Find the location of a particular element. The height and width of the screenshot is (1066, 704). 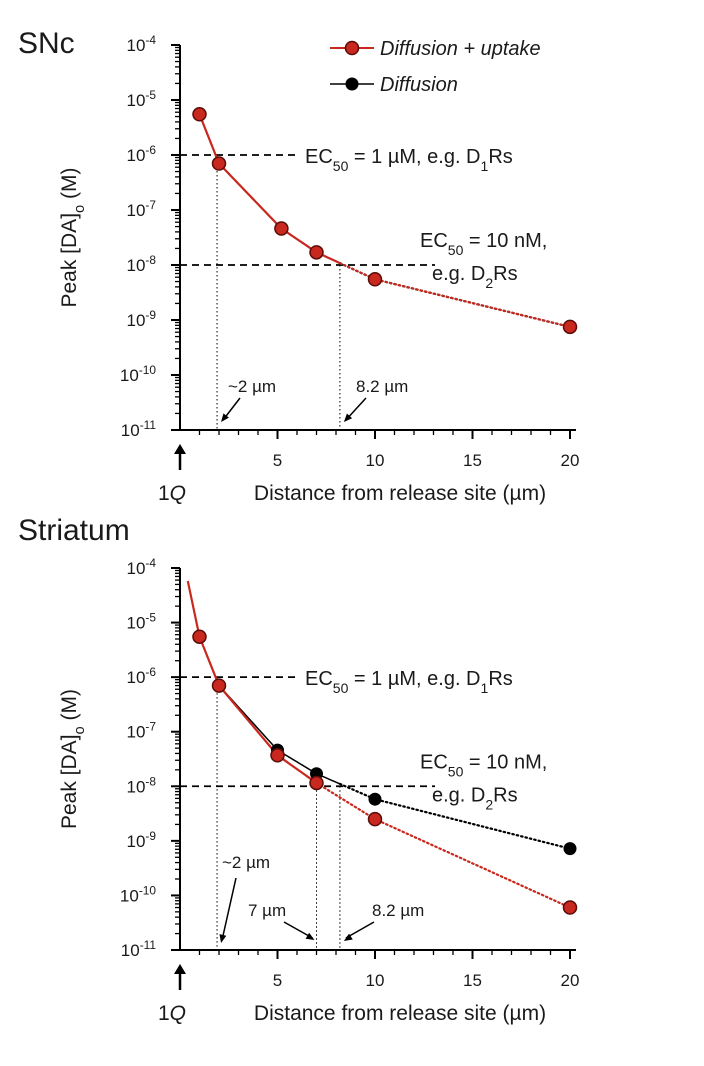

panel-title-striatum: Striatum is located at coordinates (74, 530).